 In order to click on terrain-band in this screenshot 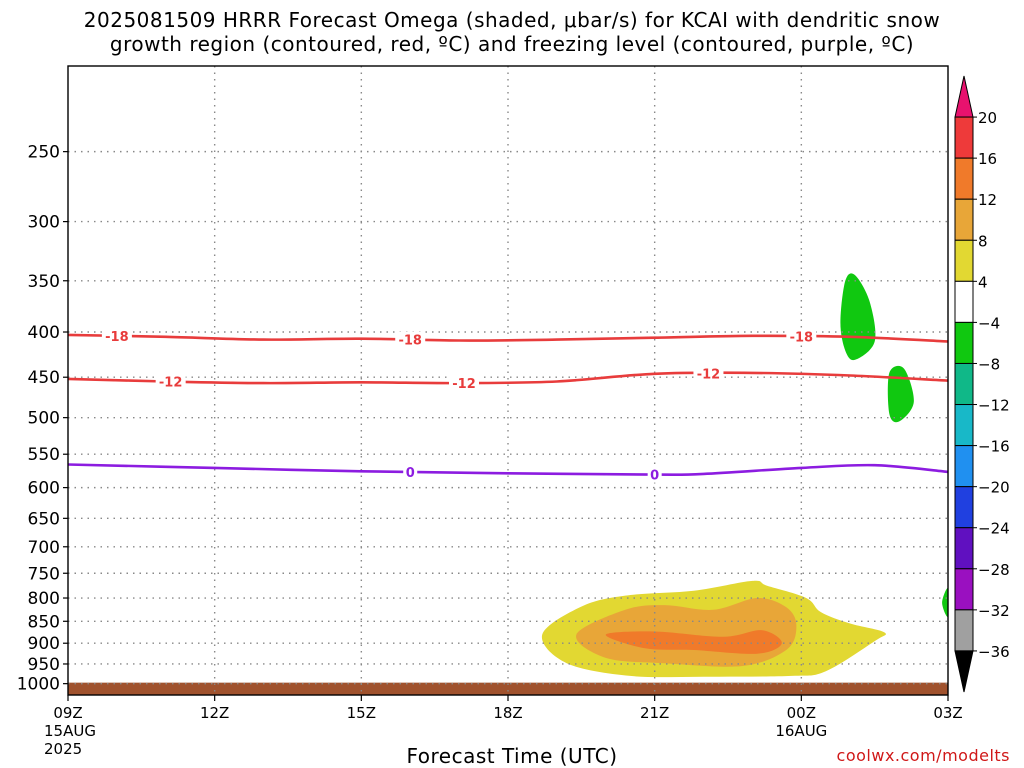, I will do `click(508, 688)`.